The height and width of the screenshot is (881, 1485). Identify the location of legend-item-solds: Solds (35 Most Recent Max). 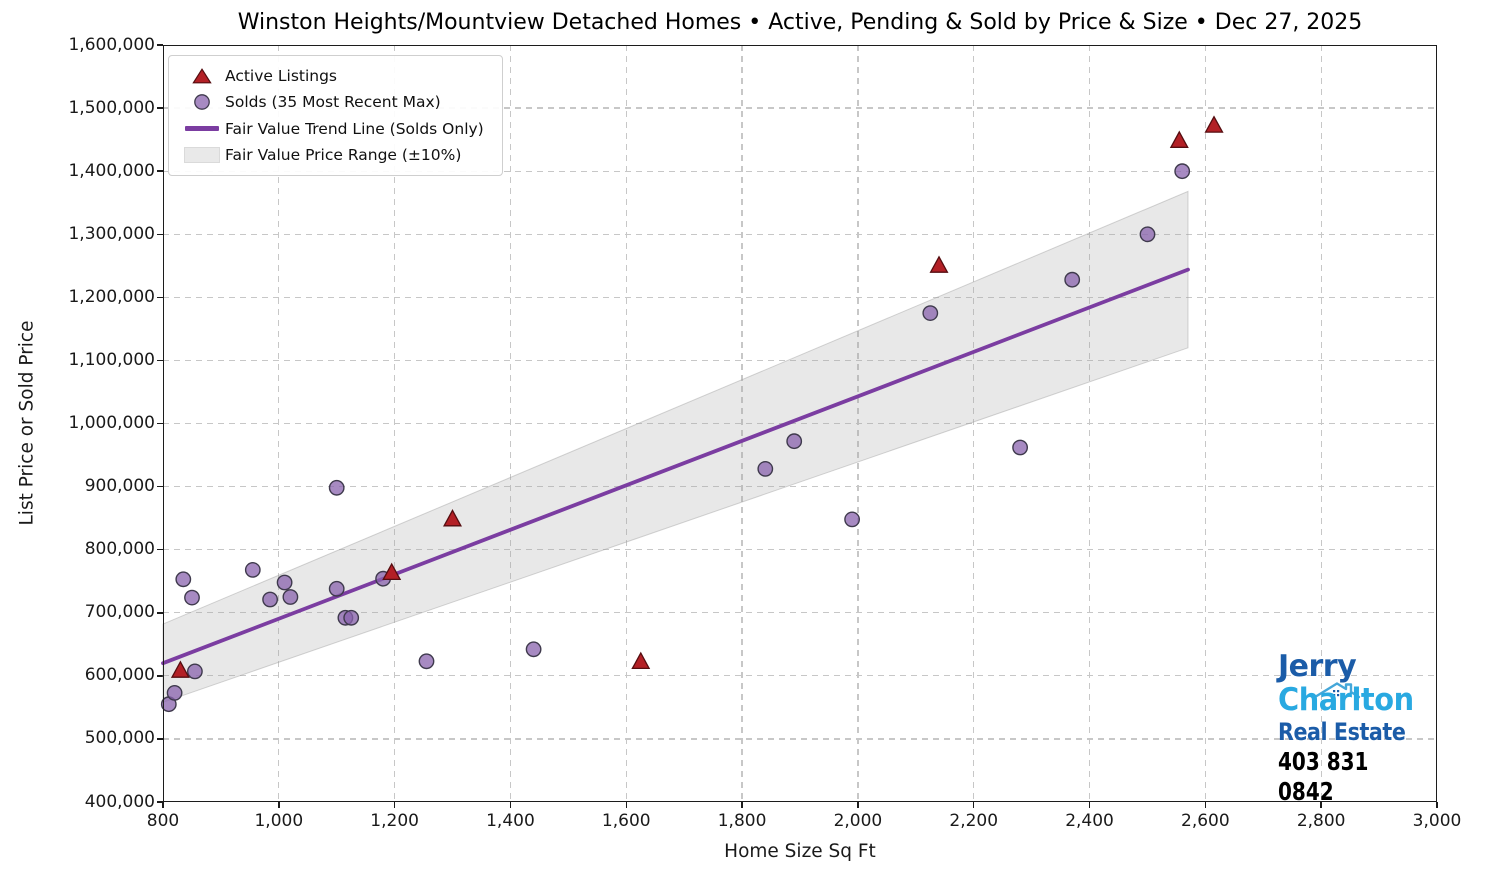
(331, 102).